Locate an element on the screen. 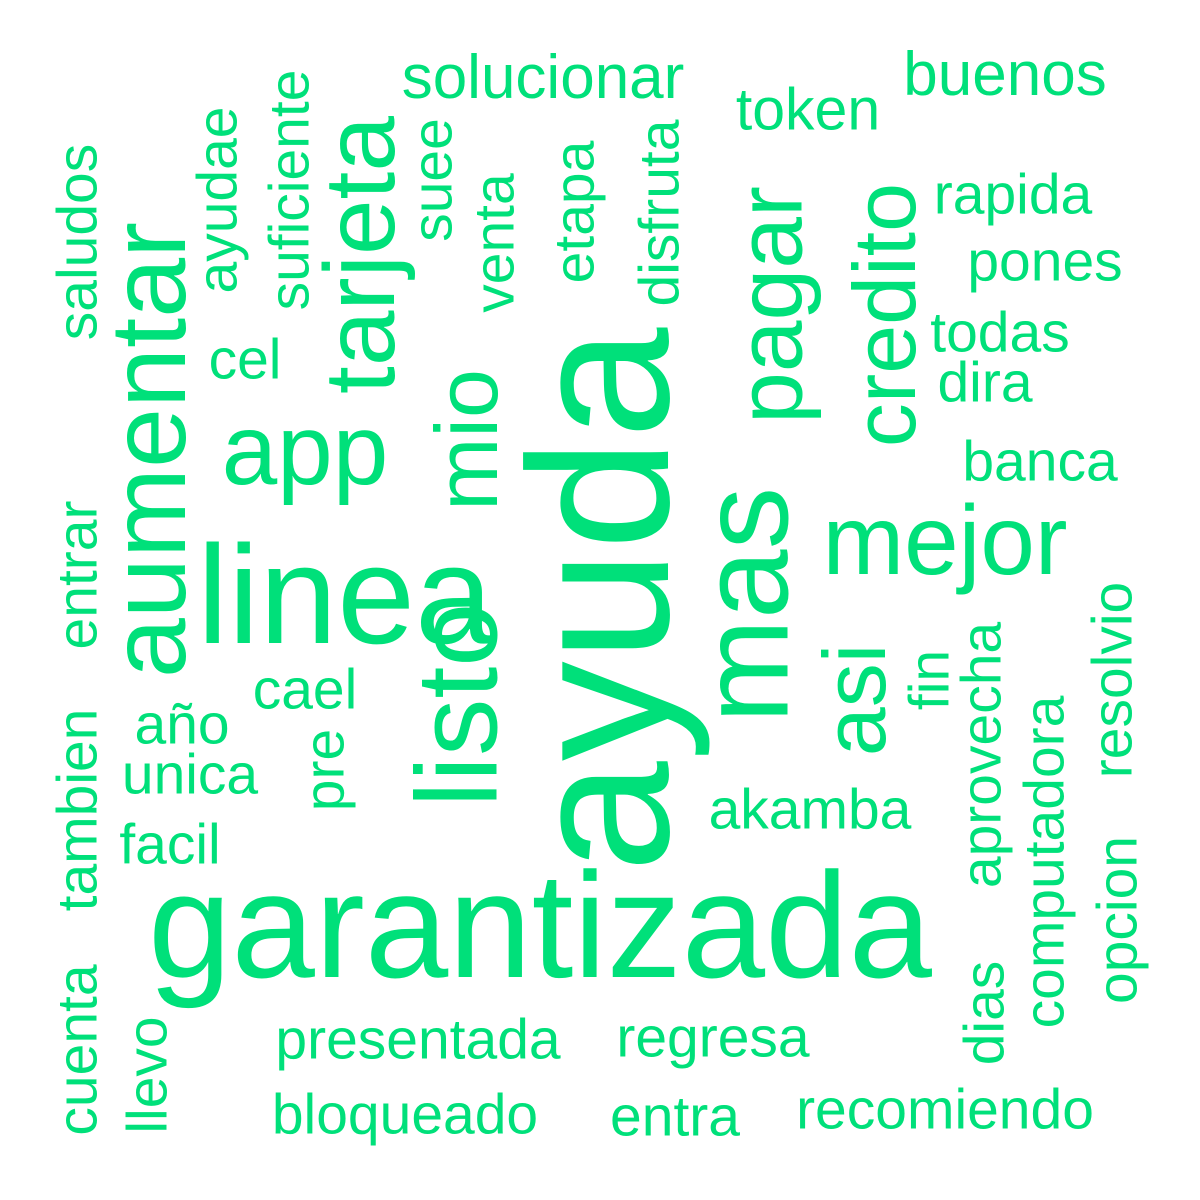  word-ayudae: ayudae is located at coordinates (217, 200).